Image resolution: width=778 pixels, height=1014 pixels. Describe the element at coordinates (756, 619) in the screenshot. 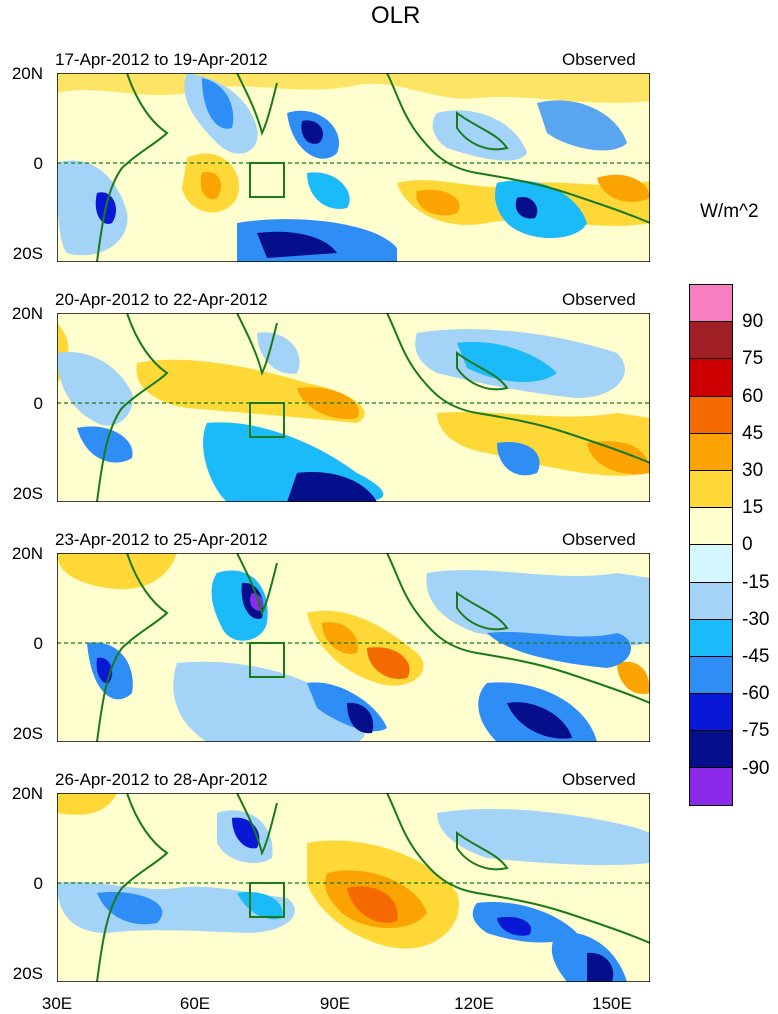

I see `colorbar-tick-label: -30` at that location.